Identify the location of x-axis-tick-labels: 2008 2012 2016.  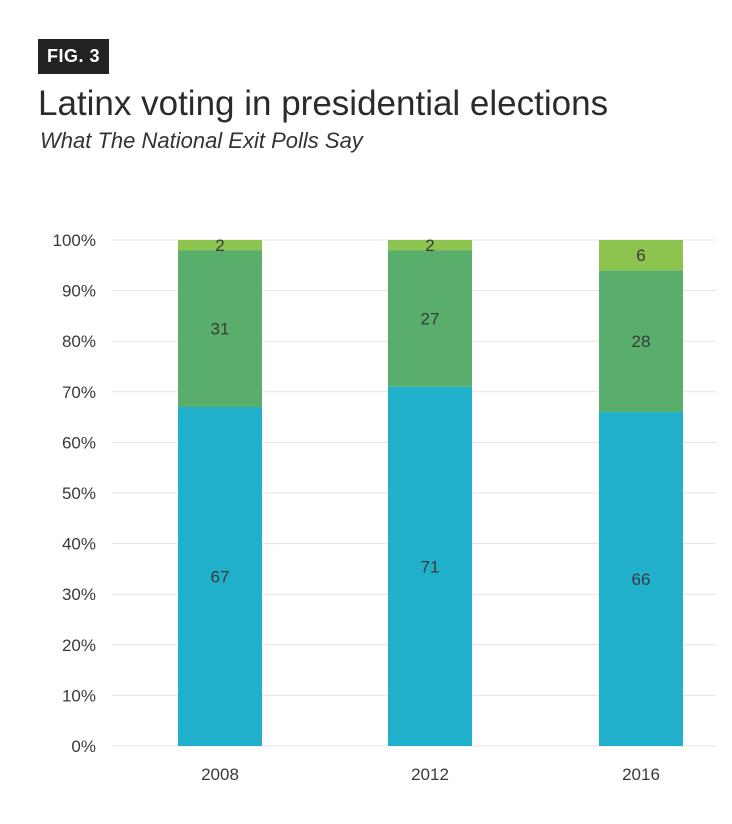
(430, 774).